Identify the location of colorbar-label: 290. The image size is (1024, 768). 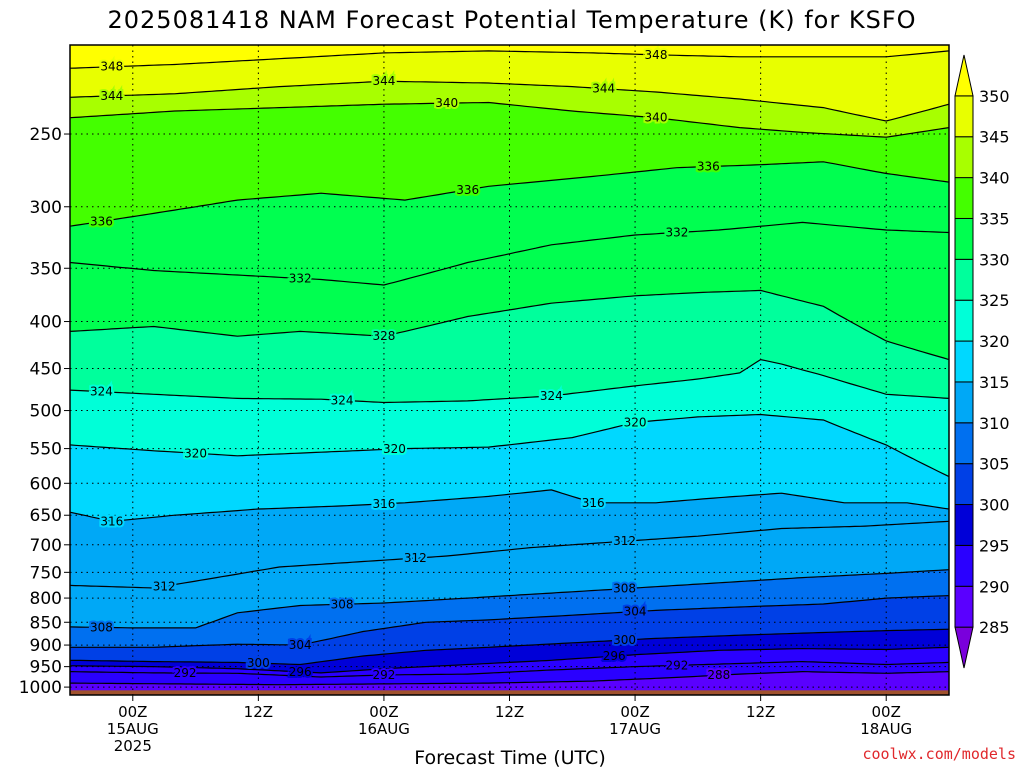
(994, 586).